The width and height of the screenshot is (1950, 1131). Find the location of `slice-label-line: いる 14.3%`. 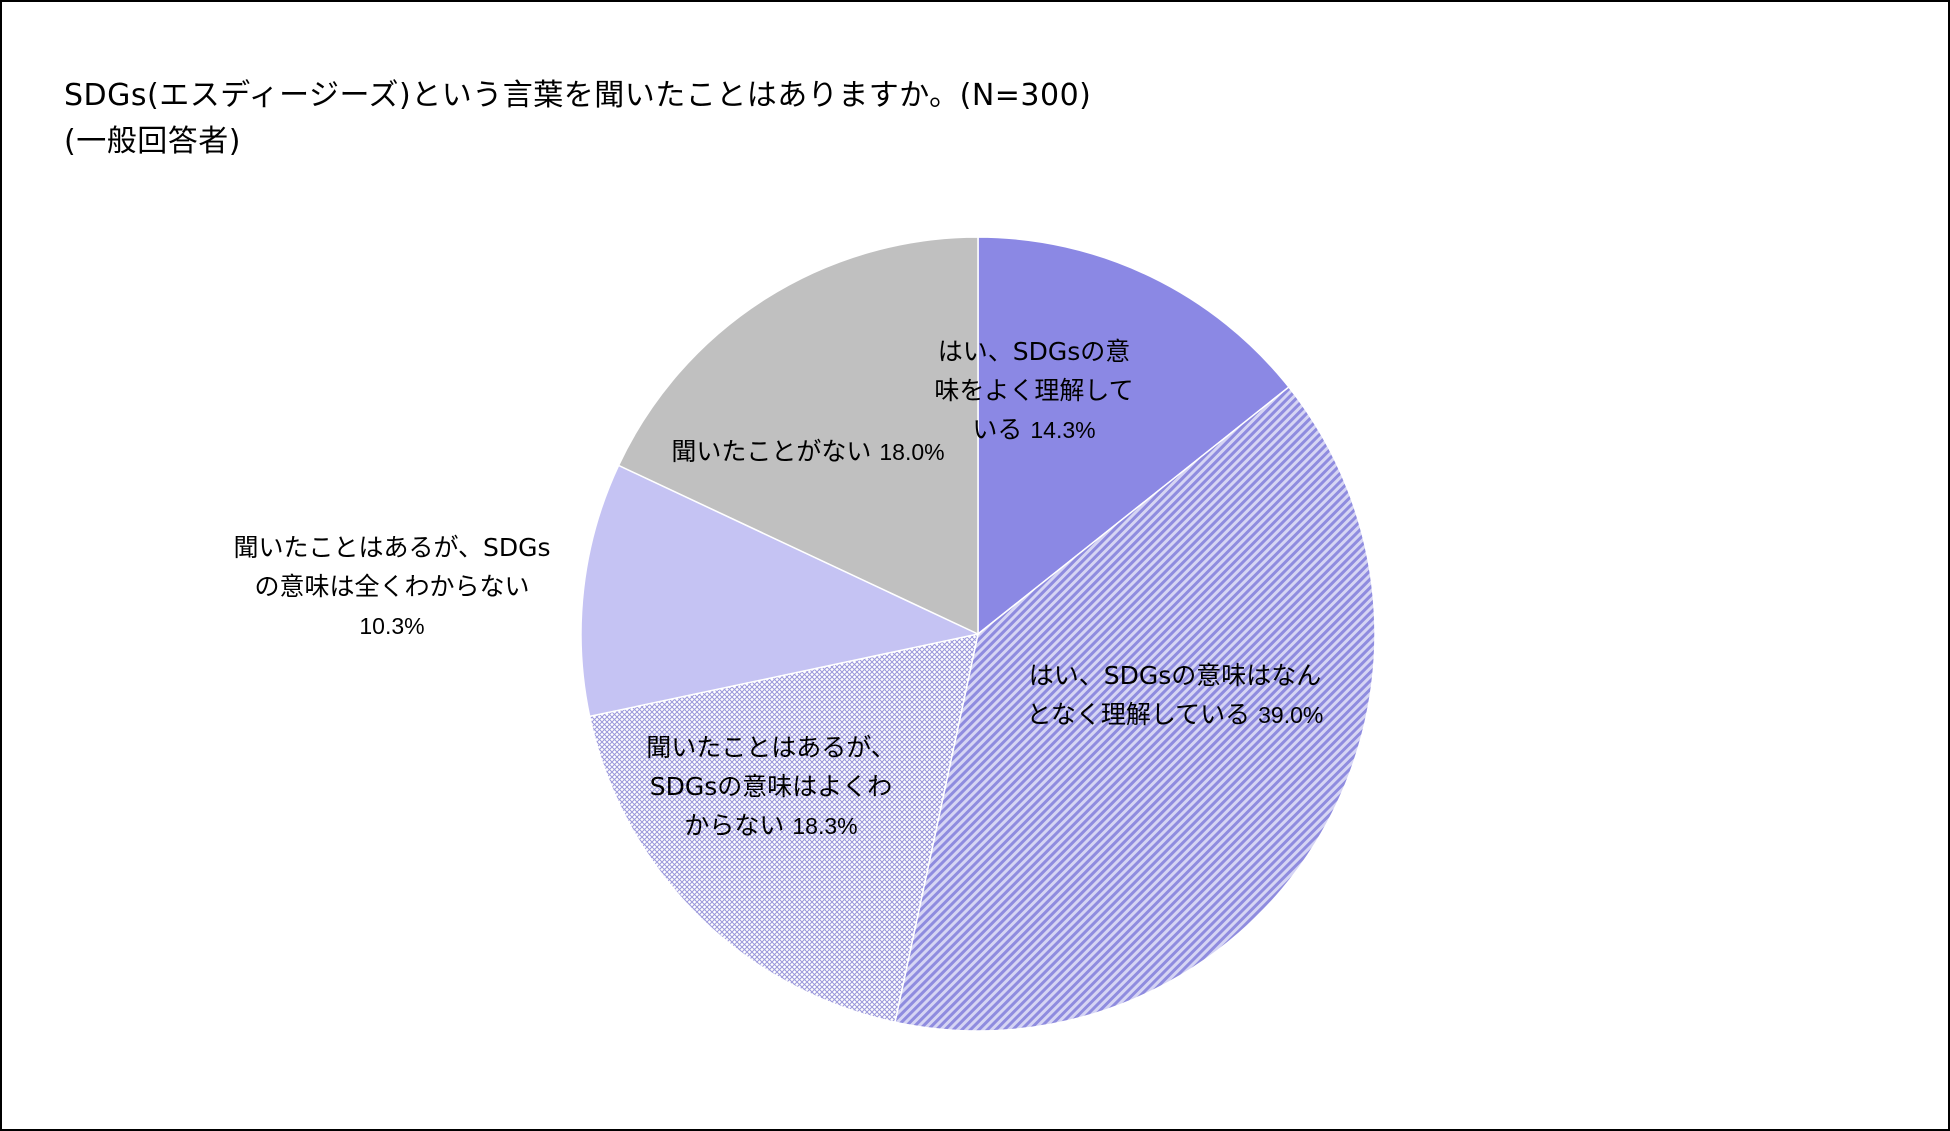

slice-label-line: いる 14.3% is located at coordinates (1033, 430).